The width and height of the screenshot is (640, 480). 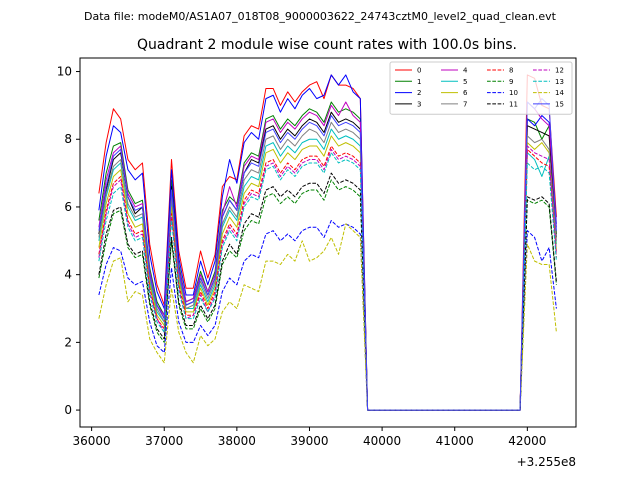 What do you see at coordinates (68, 410) in the screenshot?
I see `y-tick-label: 0` at bounding box center [68, 410].